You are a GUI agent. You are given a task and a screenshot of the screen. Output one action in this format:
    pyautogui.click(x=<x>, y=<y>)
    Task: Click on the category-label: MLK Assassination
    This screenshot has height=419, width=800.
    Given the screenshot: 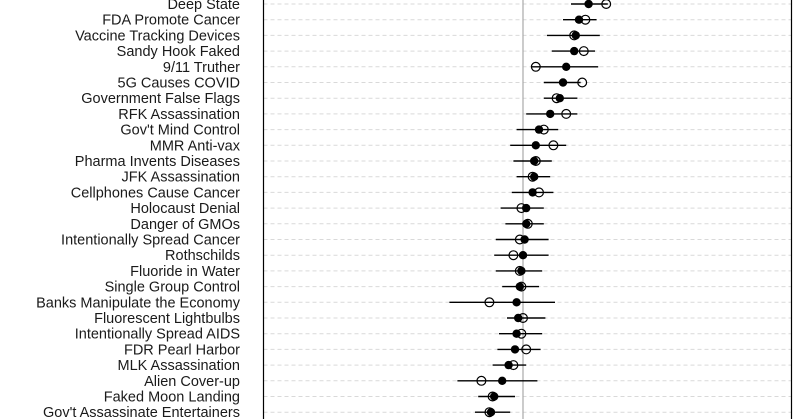 What is the action you would take?
    pyautogui.click(x=178, y=366)
    